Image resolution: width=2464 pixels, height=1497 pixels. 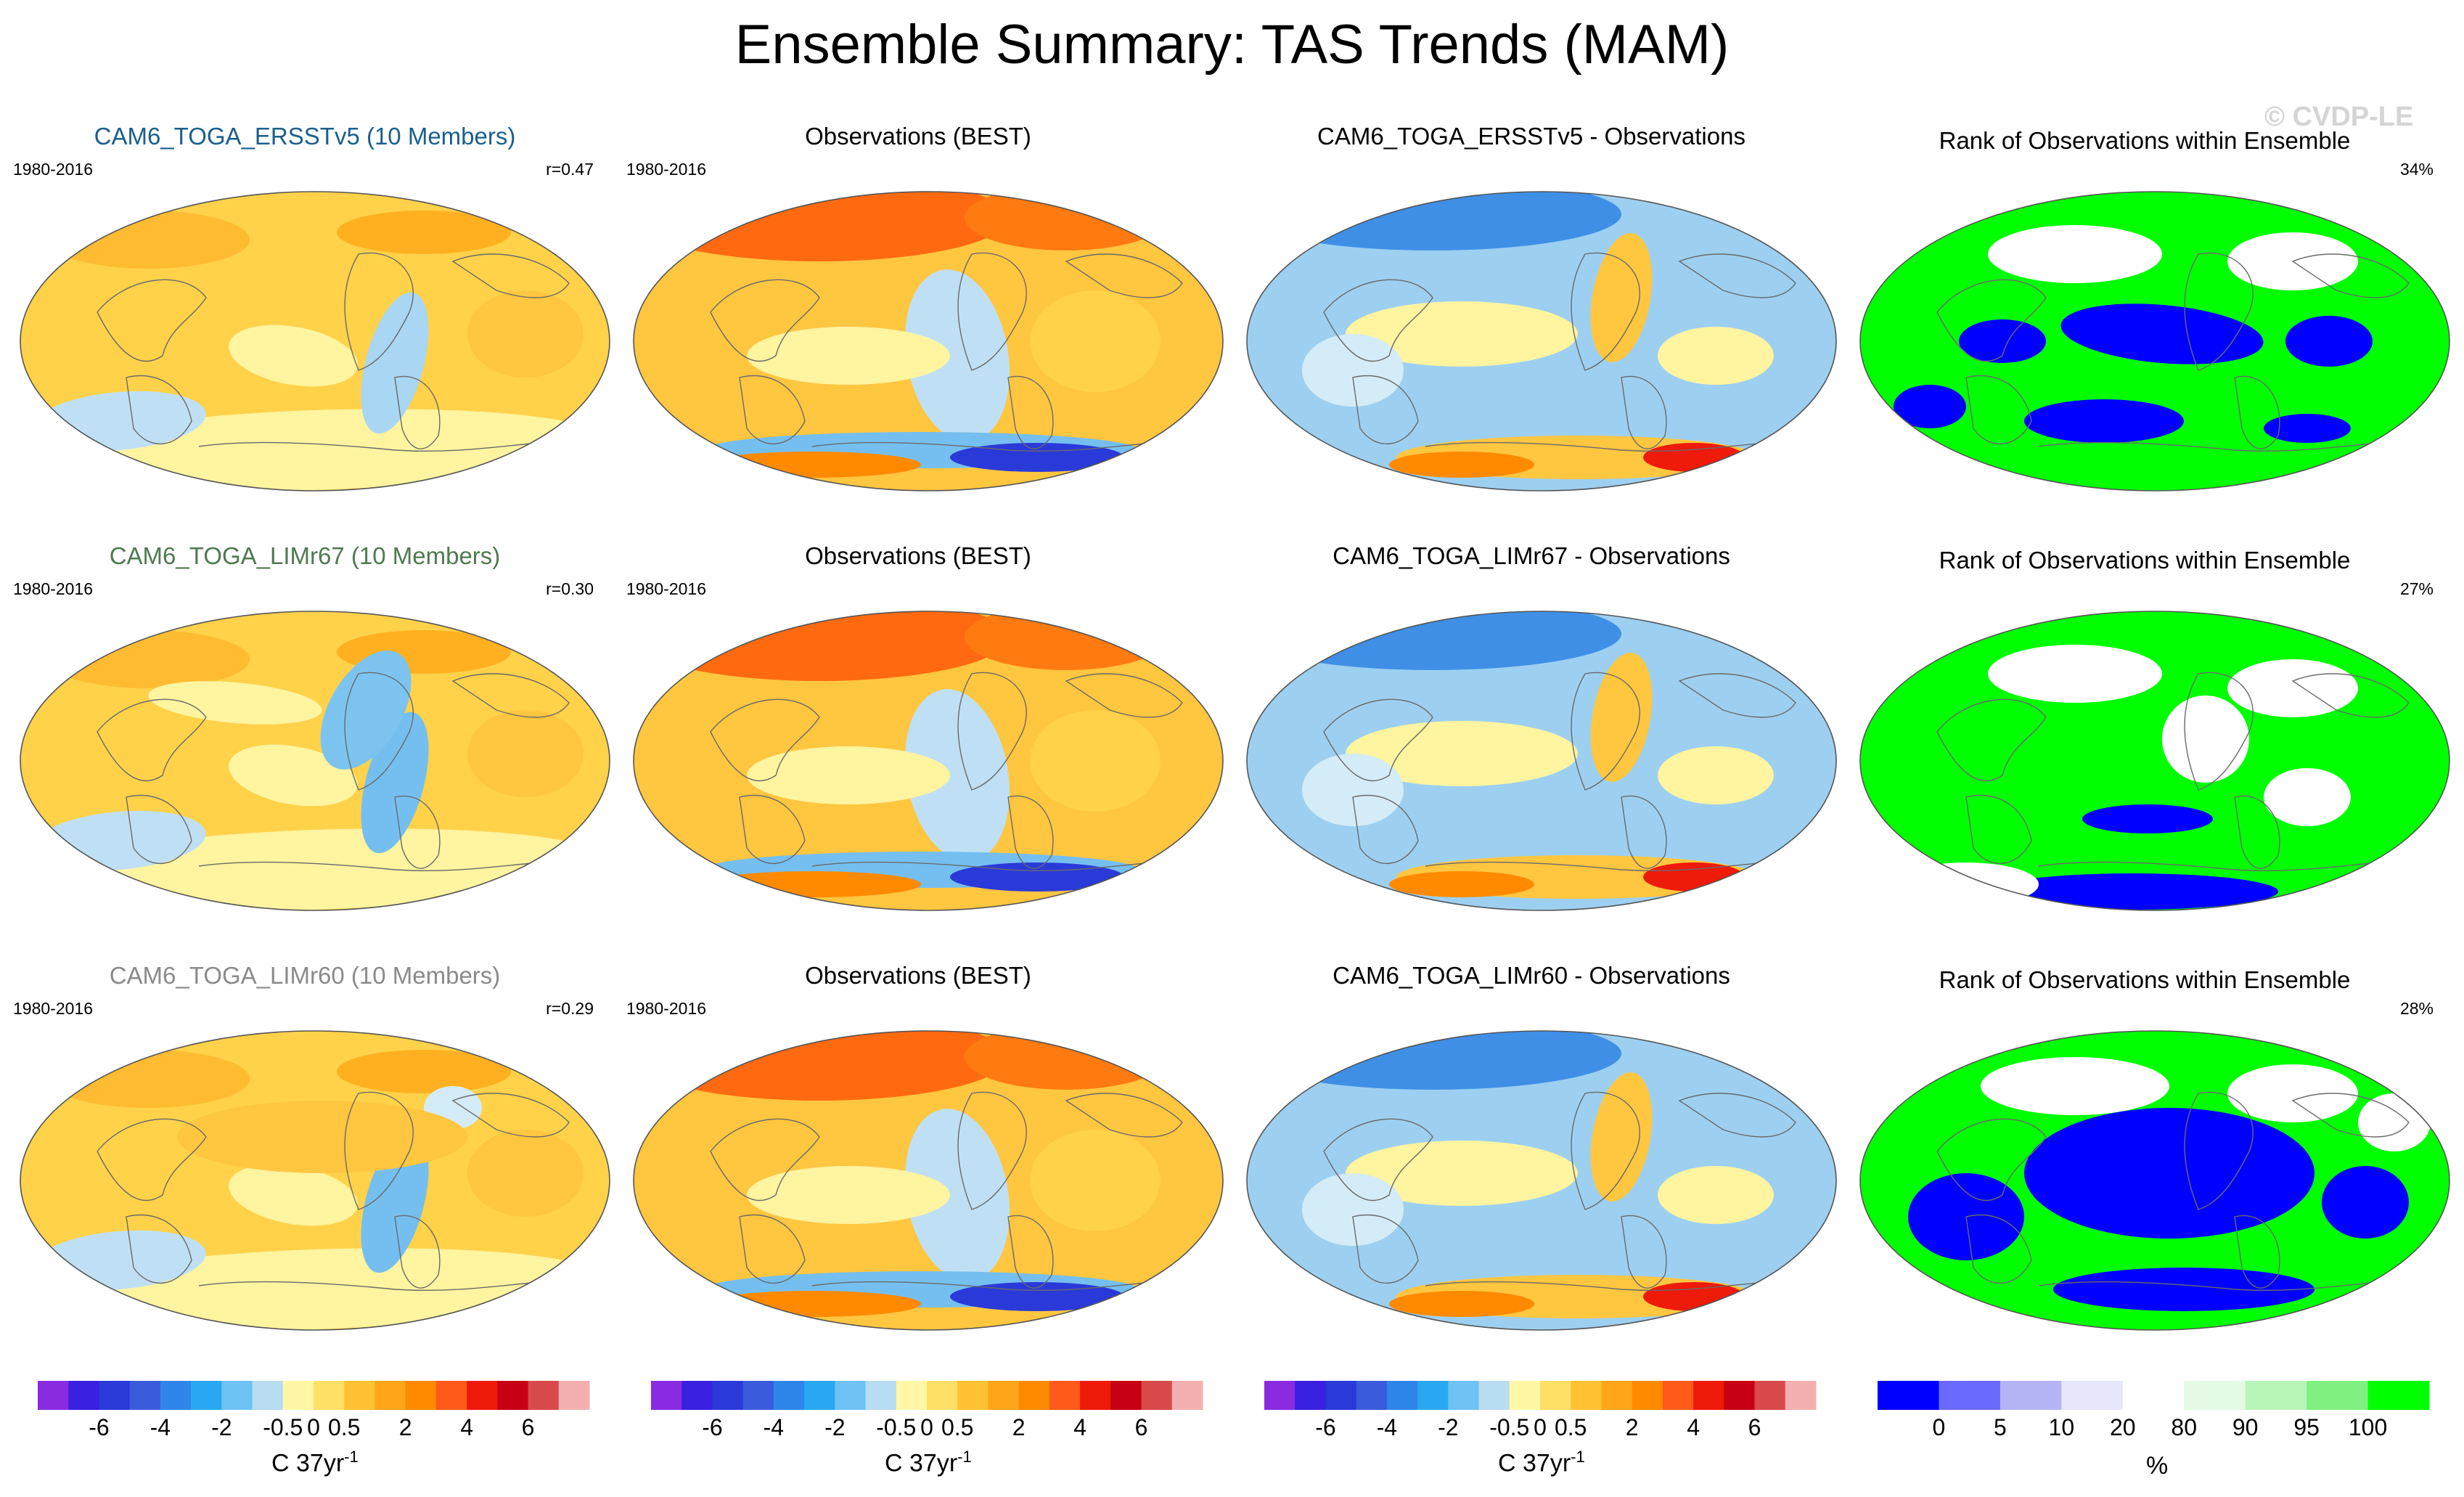 What do you see at coordinates (2145, 739) in the screenshot?
I see `rank-panel-row2: Rank of Observations within Ensemble 27%` at bounding box center [2145, 739].